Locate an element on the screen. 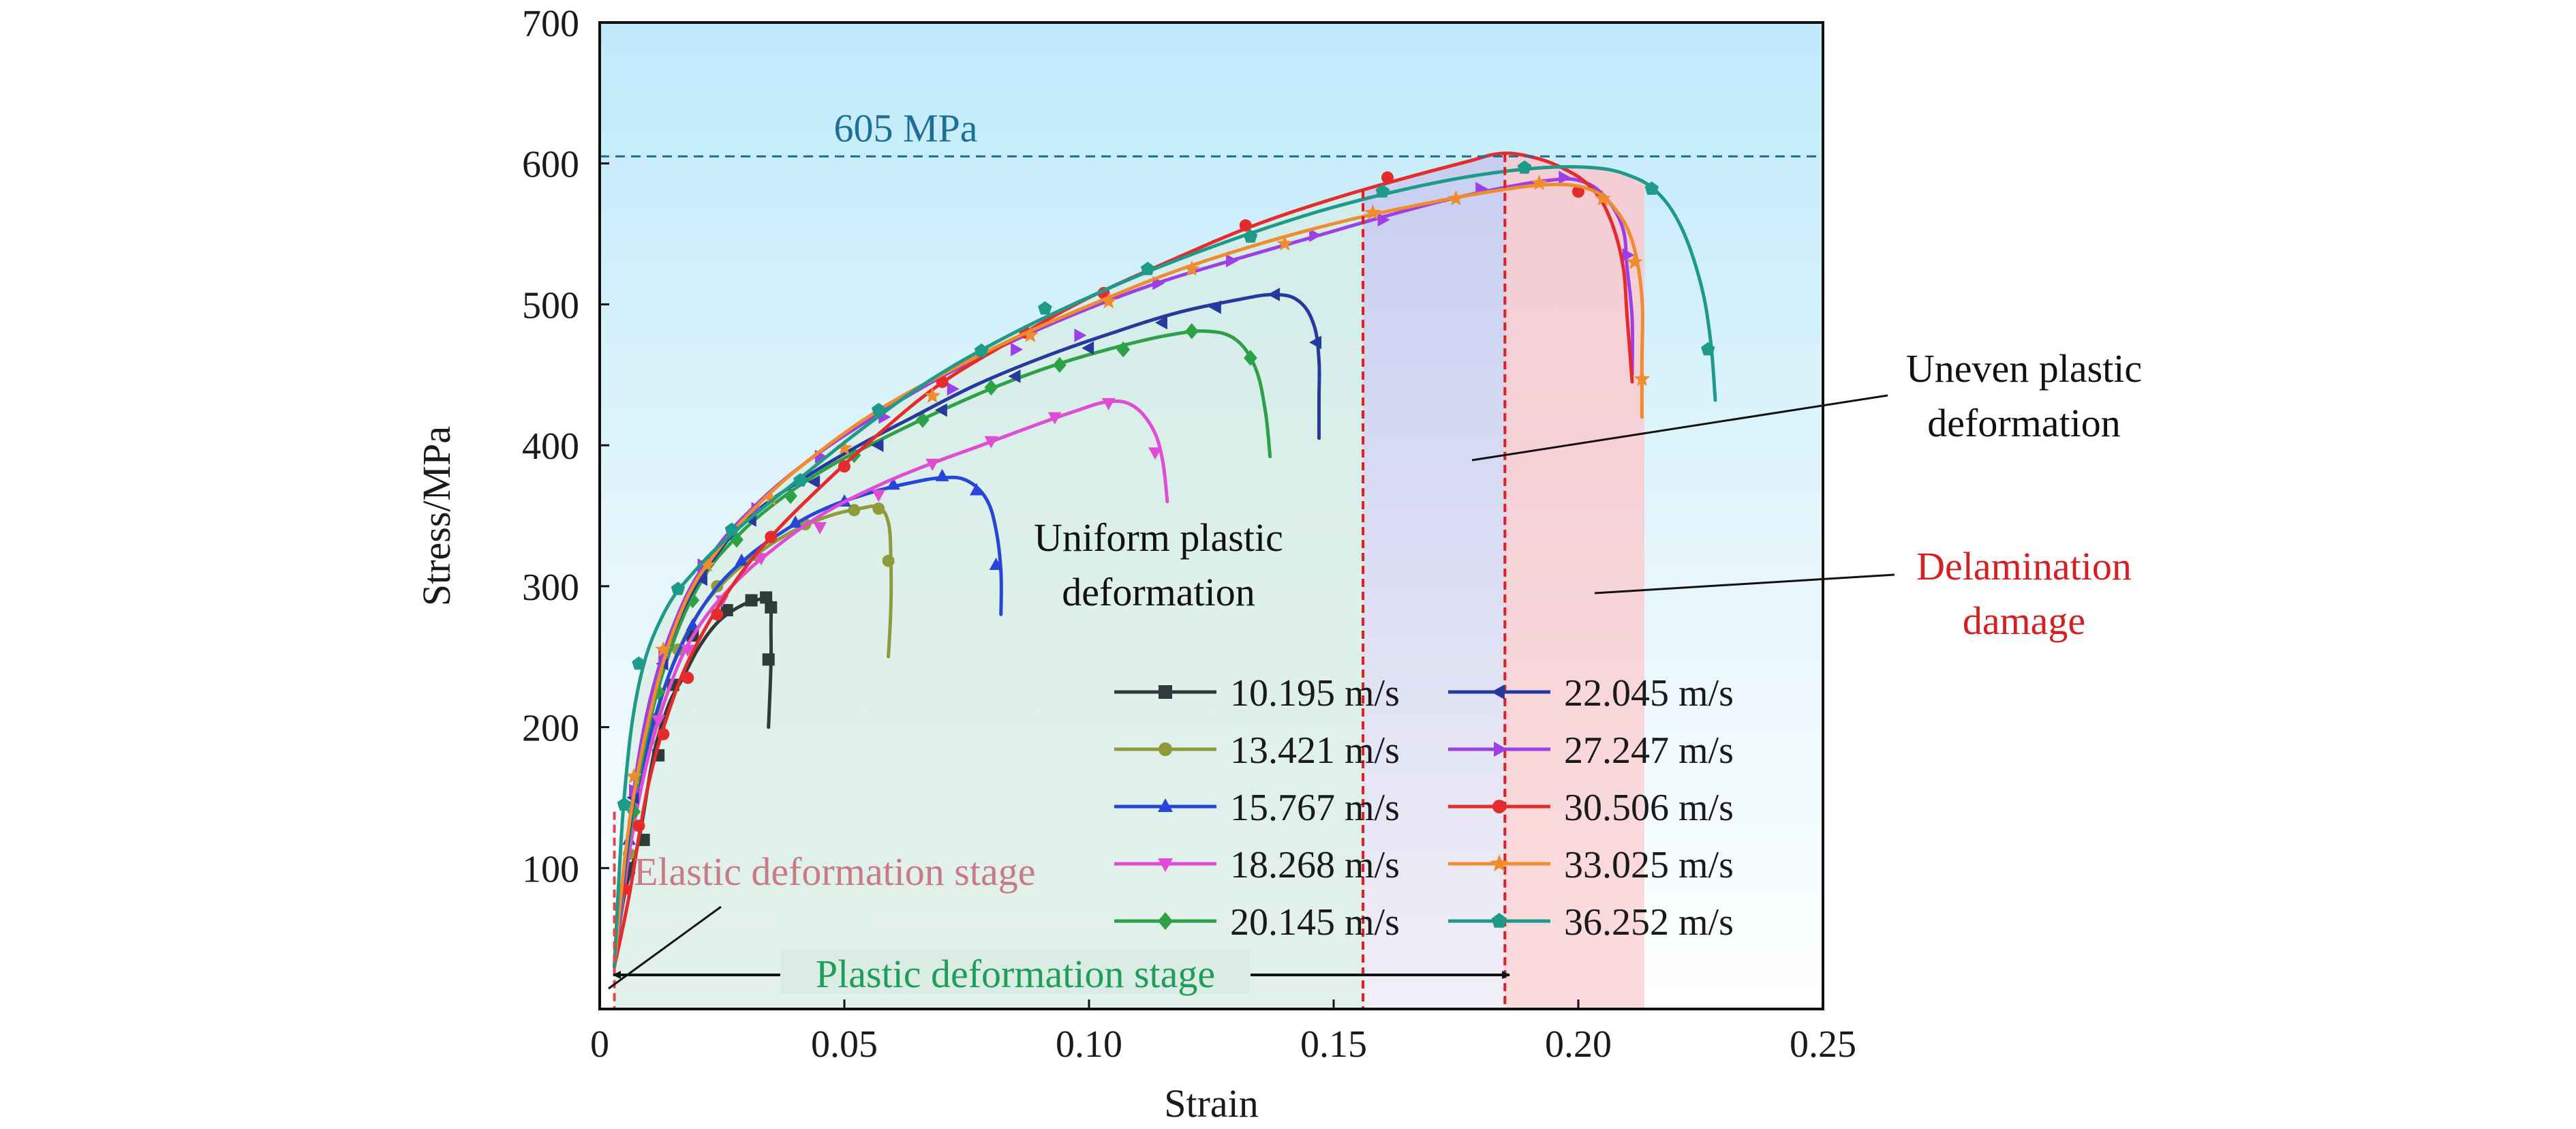  series-line is located at coordinates (891, 684).